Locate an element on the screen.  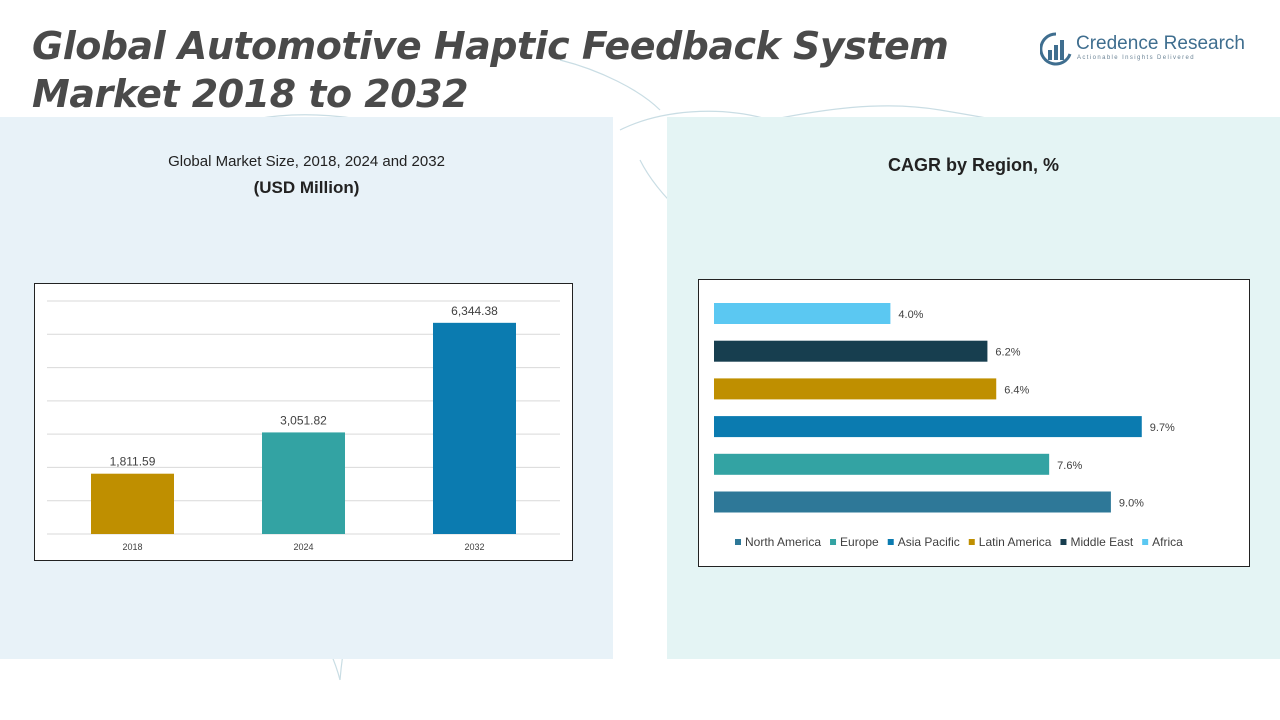
data-label-2024: 3,051.82 is located at coordinates (303, 420).